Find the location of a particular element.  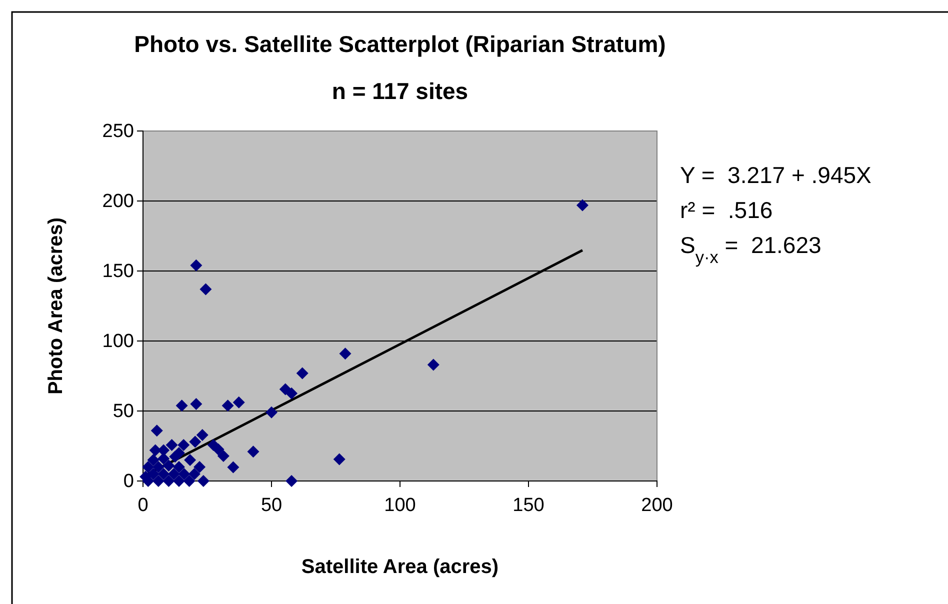

x-tick-label: 50 is located at coordinates (271, 505).